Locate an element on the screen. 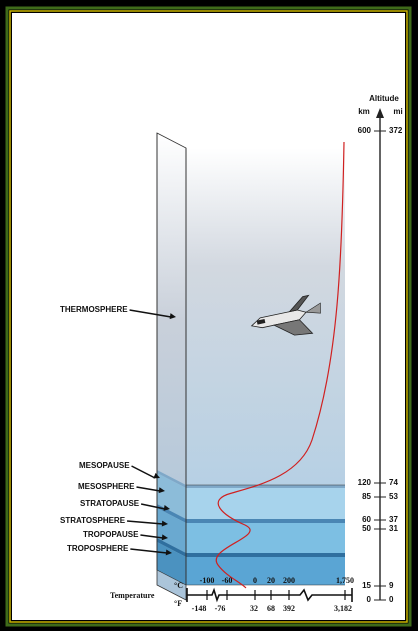 Image resolution: width=418 pixels, height=631 pixels. layer-label: STRATOPAUSE is located at coordinates (110, 503).